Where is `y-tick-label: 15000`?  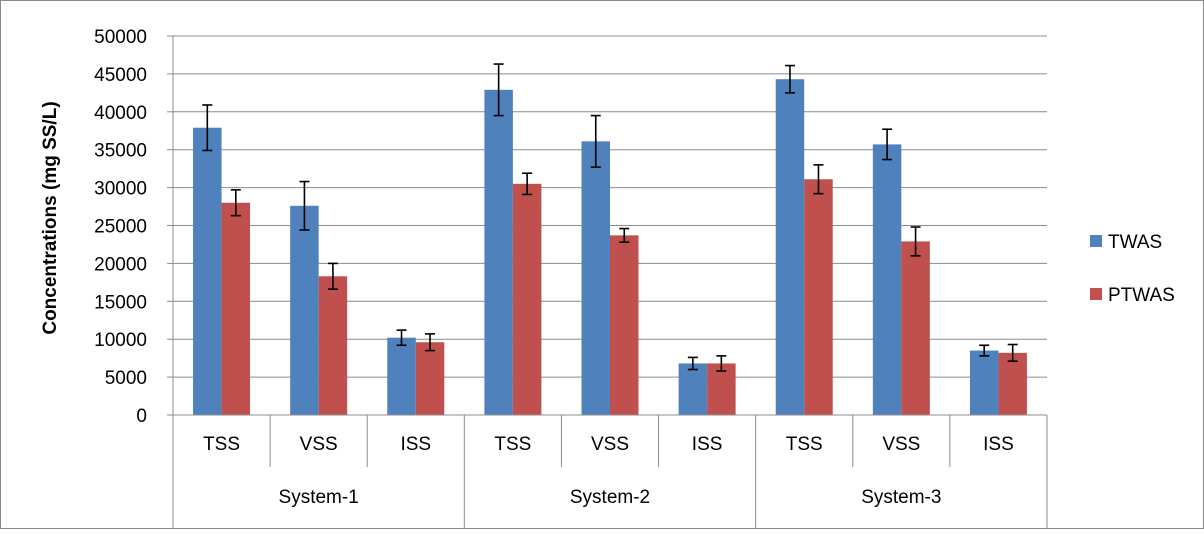
y-tick-label: 15000 is located at coordinates (120, 302).